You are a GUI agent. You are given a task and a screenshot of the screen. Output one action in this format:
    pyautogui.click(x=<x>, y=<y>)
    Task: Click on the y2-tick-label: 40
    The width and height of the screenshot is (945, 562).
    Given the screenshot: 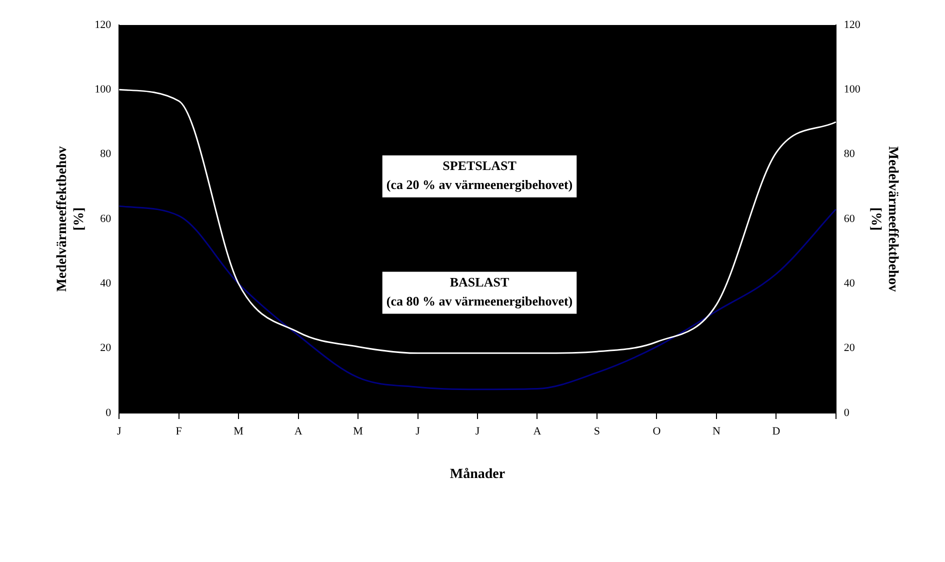 What is the action you would take?
    pyautogui.click(x=850, y=284)
    